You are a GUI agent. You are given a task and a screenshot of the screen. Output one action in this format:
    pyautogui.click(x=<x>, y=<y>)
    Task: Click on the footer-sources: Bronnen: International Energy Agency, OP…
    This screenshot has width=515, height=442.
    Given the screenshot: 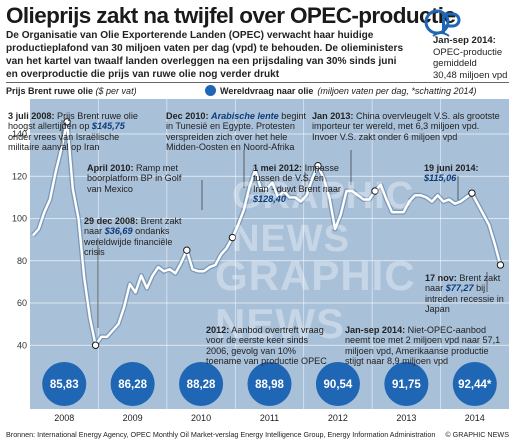 What is the action you would take?
    pyautogui.click(x=221, y=434)
    